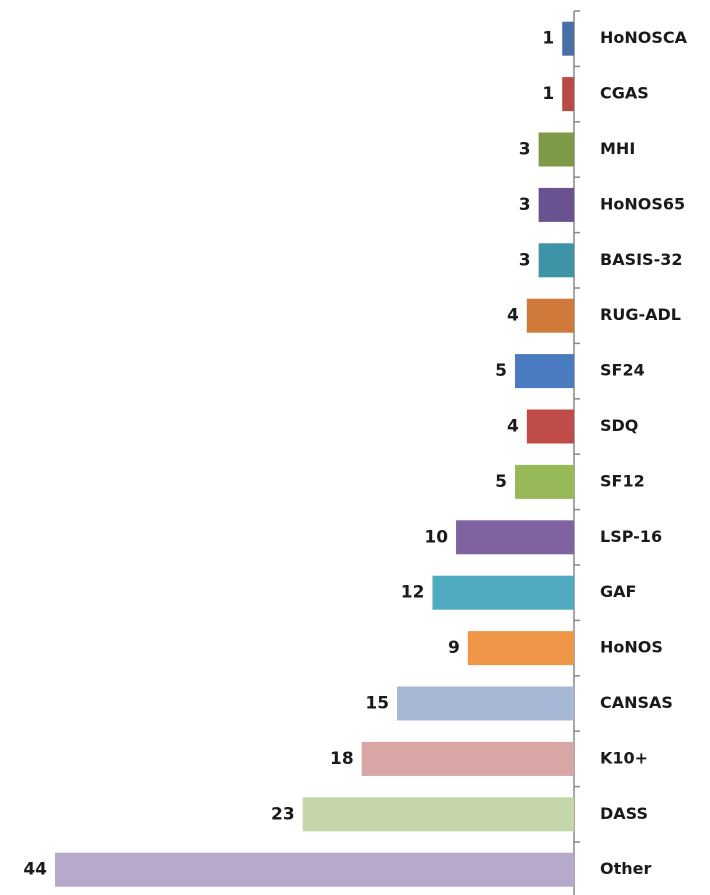 This screenshot has width=710, height=895. Describe the element at coordinates (622, 480) in the screenshot. I see `category-label: SF12` at that location.